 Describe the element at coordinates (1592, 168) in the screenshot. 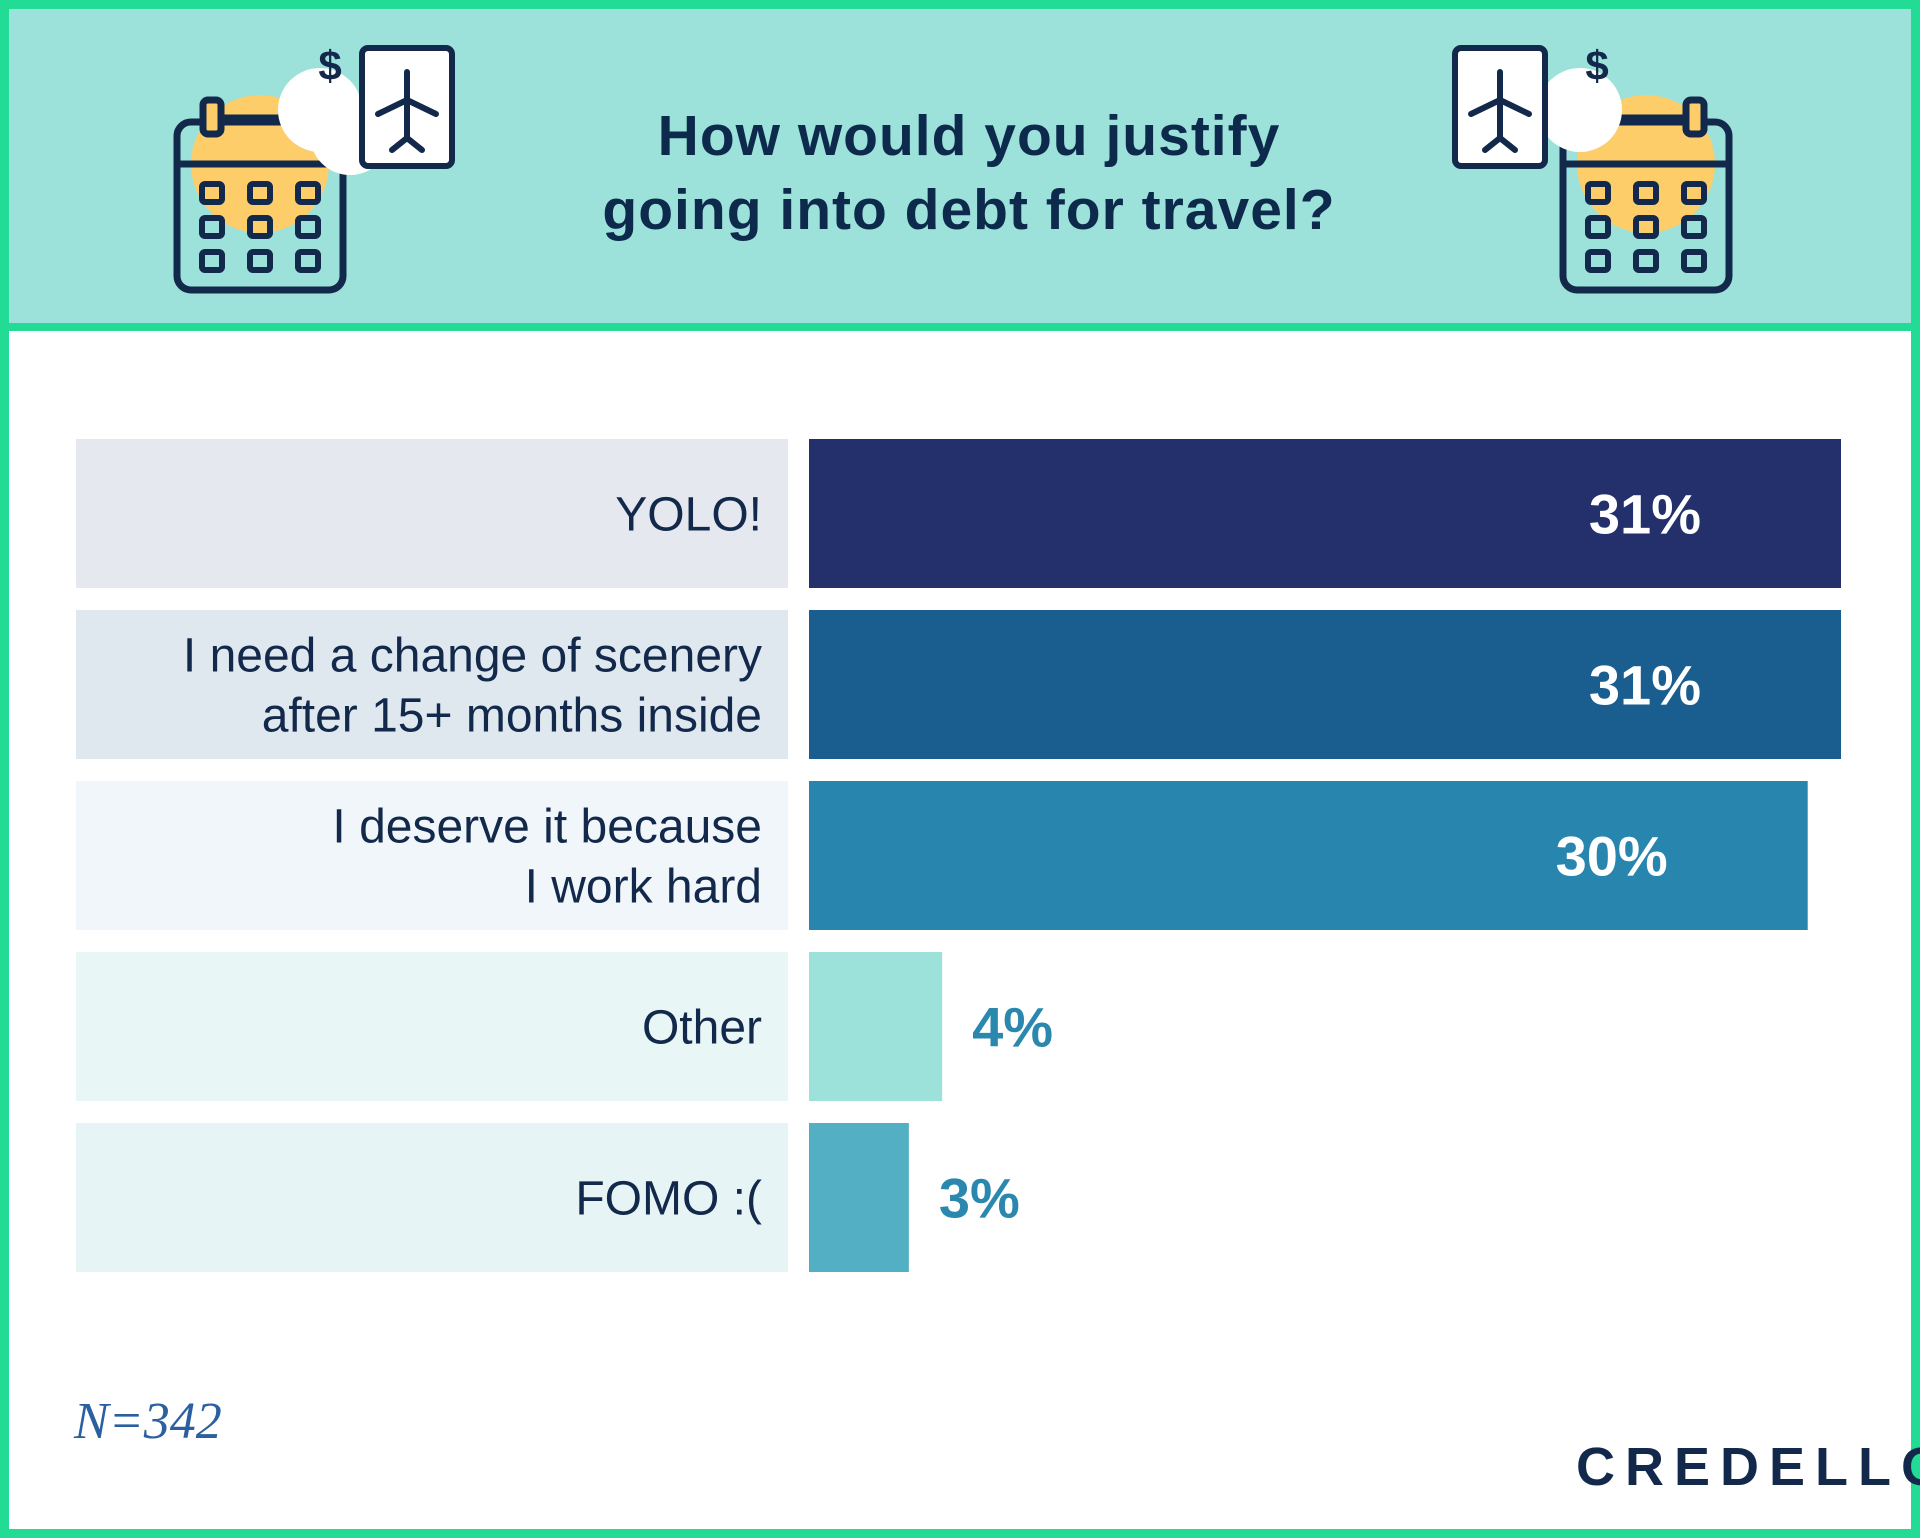

I see `travel-icon-group-right: $` at that location.